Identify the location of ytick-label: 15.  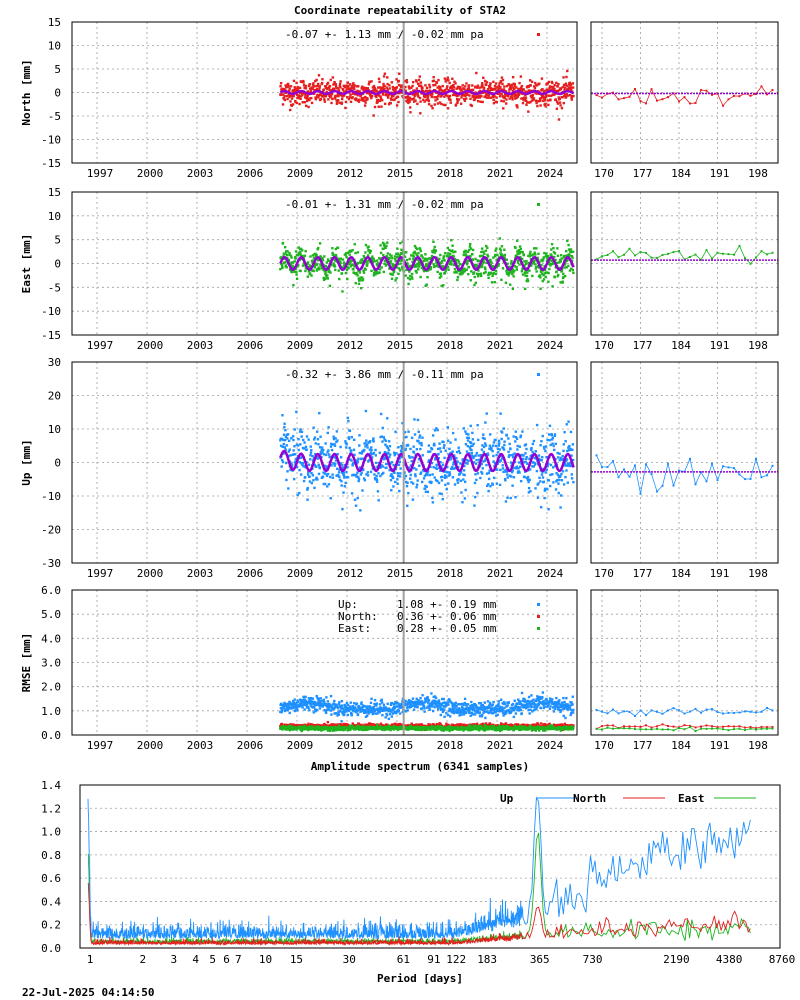
(54, 192).